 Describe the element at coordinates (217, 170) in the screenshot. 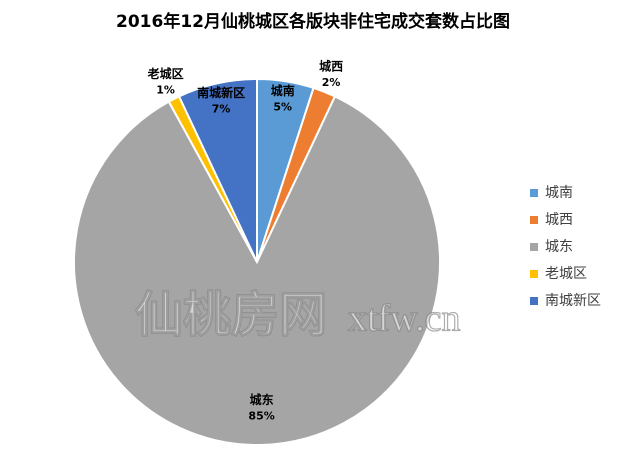

I see `pie-slice` at that location.